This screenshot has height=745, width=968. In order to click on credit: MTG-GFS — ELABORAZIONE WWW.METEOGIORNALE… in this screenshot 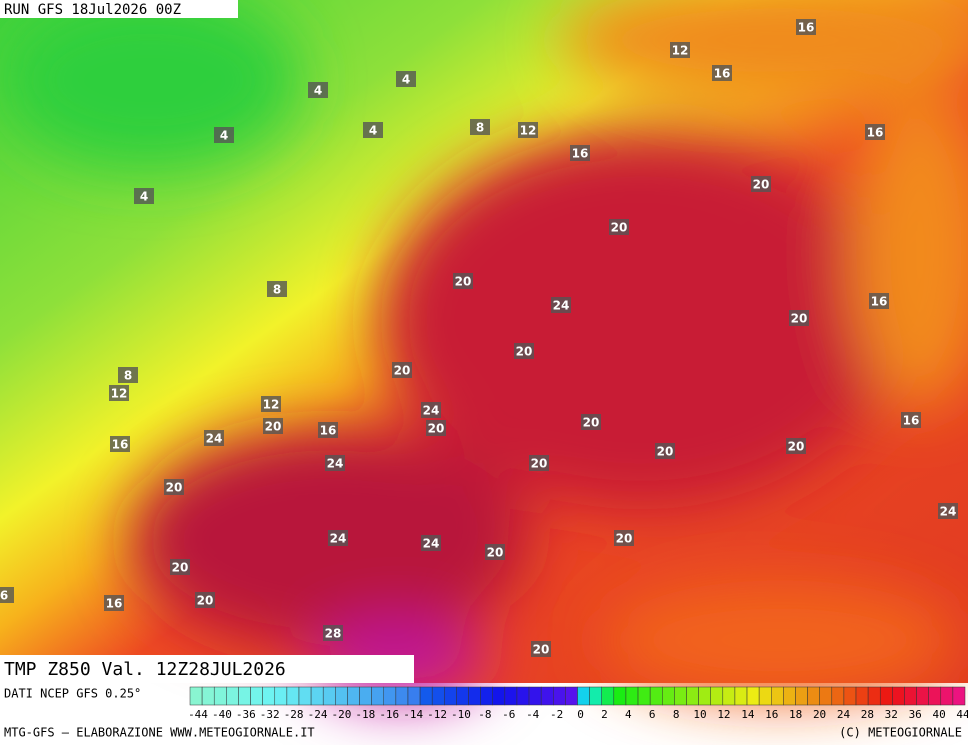, I will do `click(159, 733)`.